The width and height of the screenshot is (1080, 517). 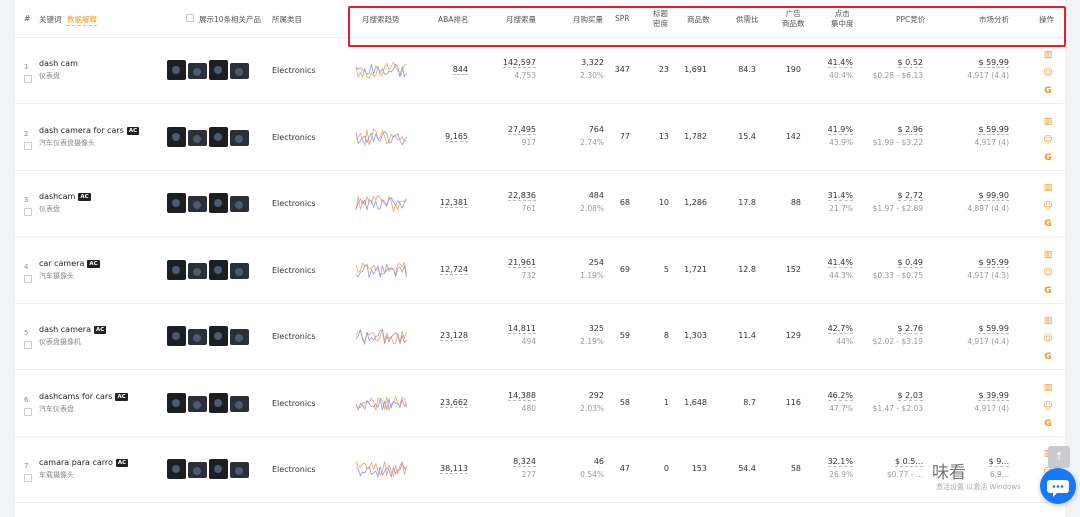 What do you see at coordinates (910, 395) in the screenshot?
I see `ppc-bid: $ 2.03` at bounding box center [910, 395].